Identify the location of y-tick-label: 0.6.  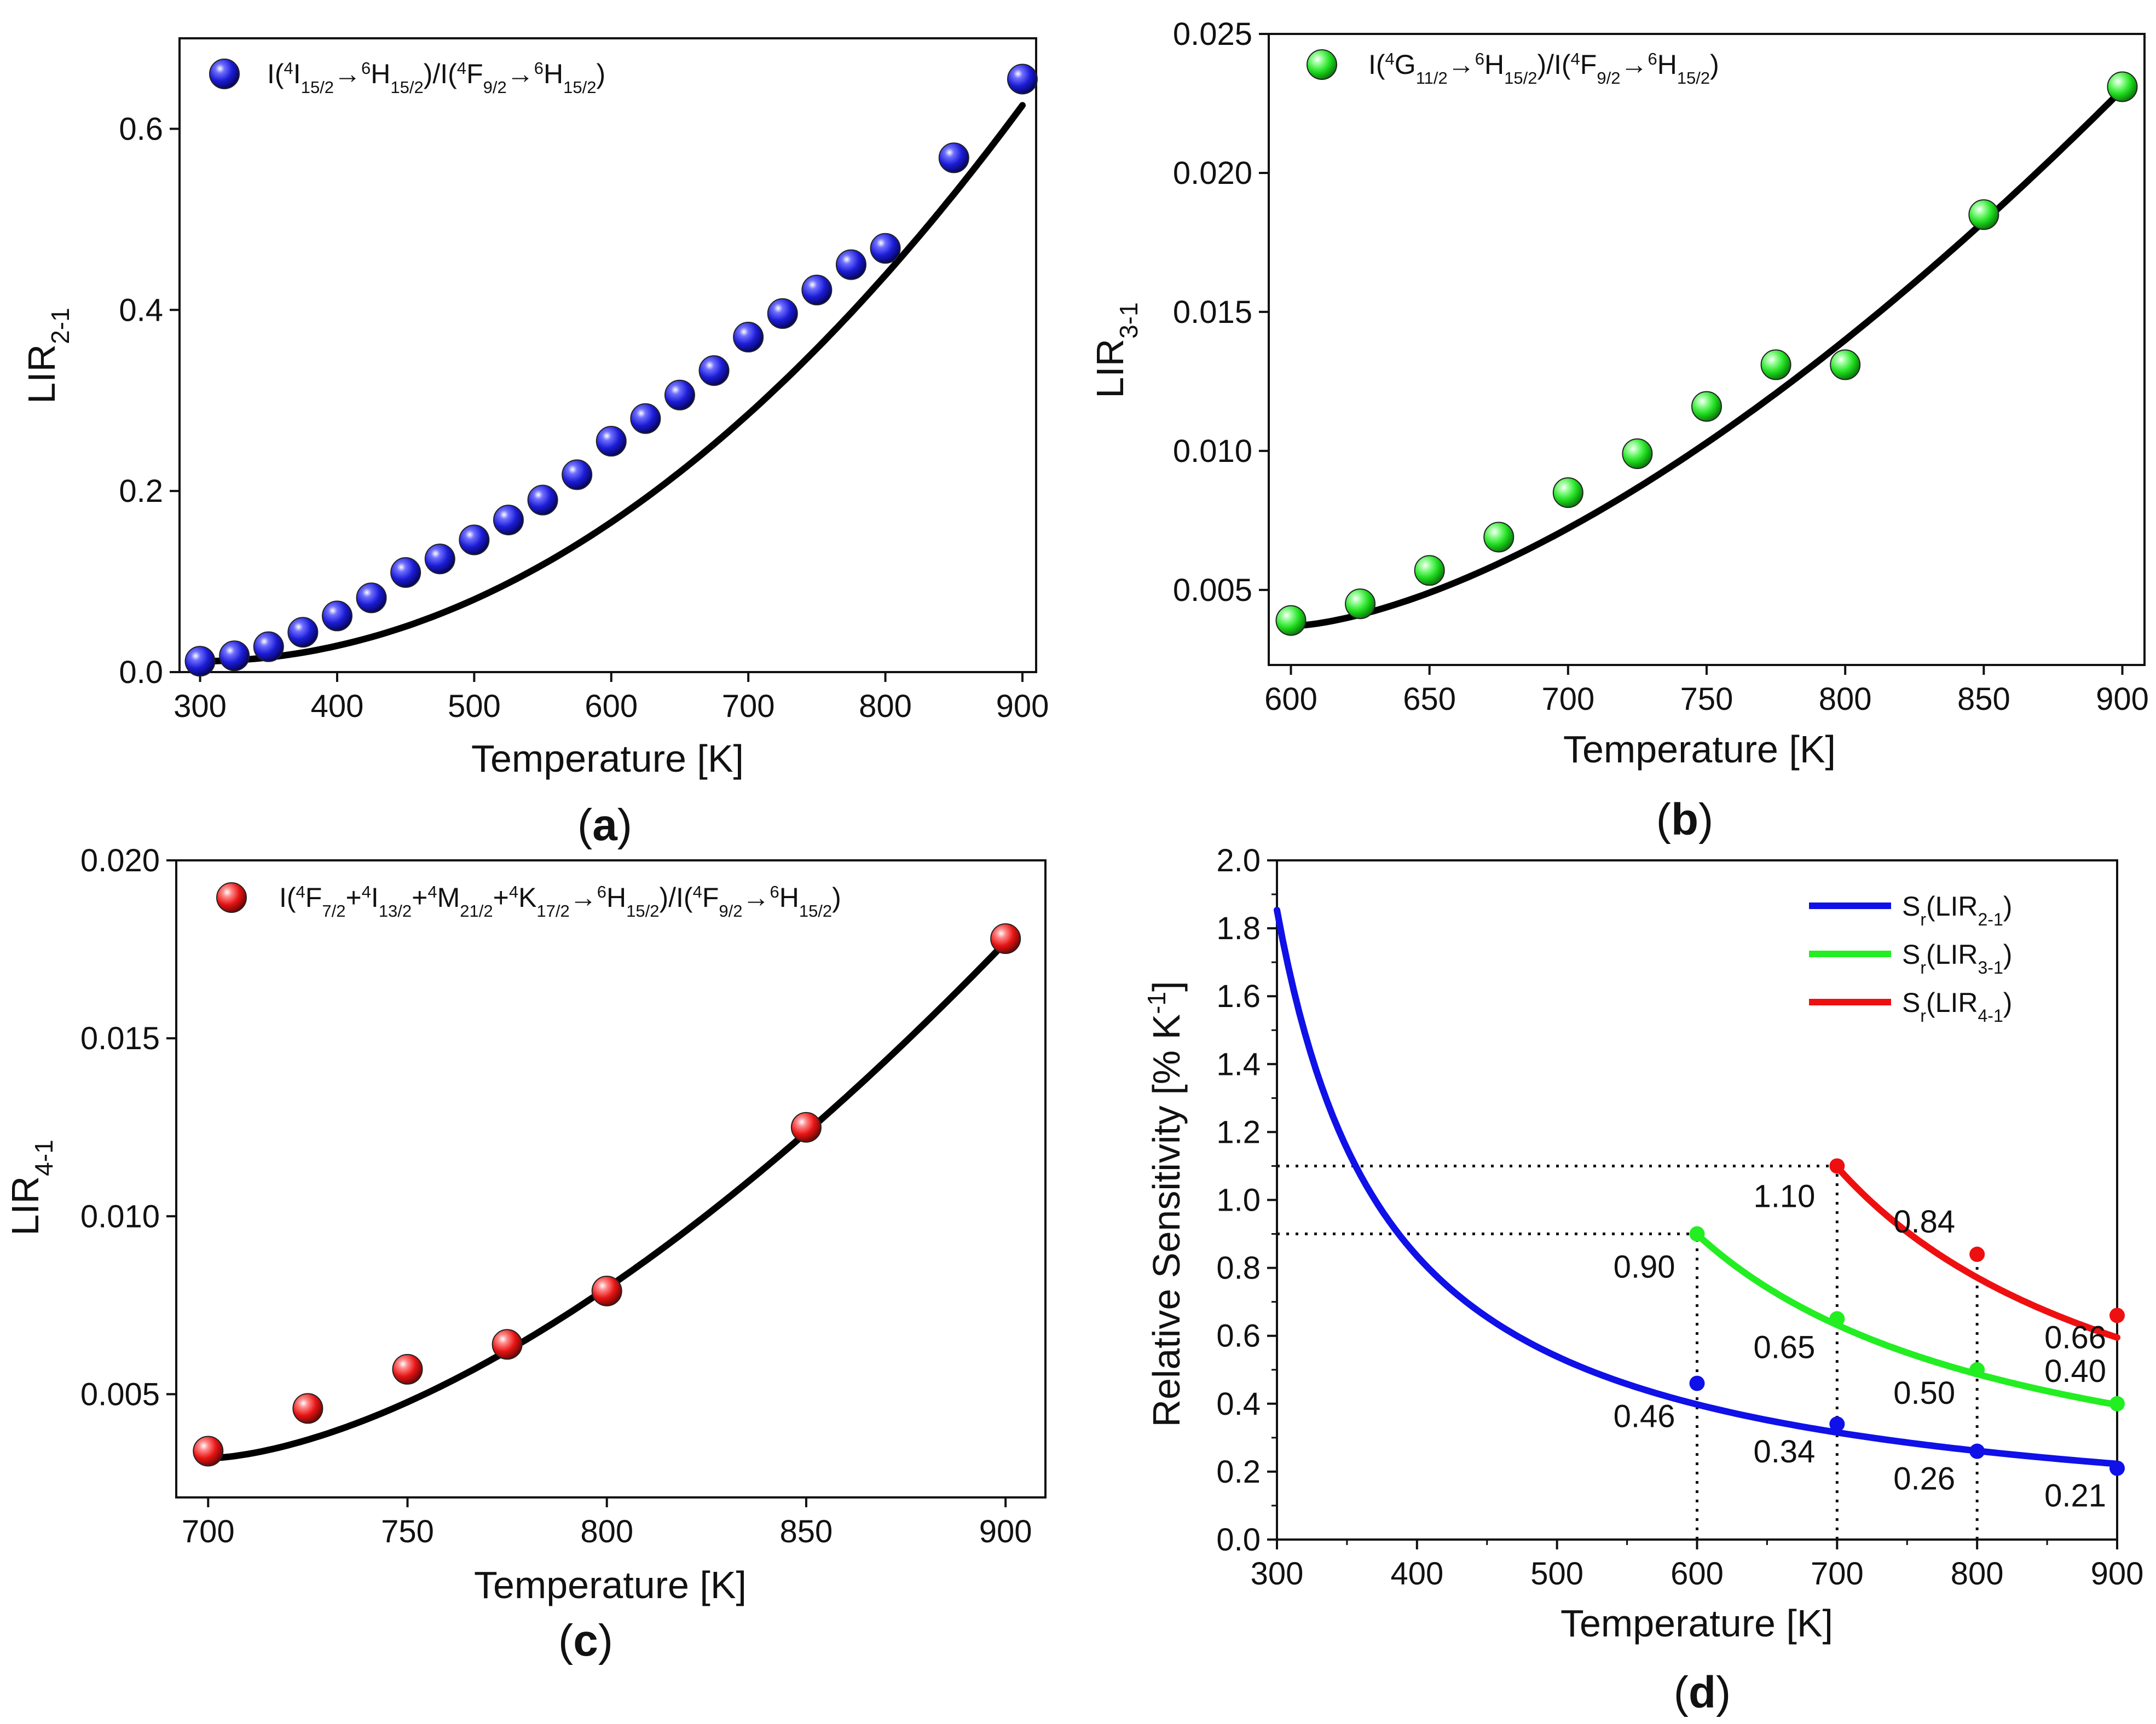
(1238, 1336).